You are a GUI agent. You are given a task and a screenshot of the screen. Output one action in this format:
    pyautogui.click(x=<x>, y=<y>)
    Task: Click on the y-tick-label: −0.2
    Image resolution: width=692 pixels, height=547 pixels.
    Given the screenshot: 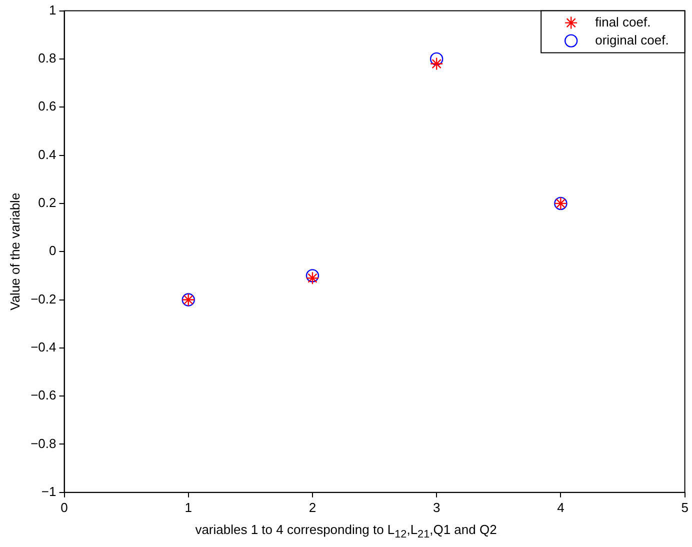 What is the action you would take?
    pyautogui.click(x=43, y=298)
    